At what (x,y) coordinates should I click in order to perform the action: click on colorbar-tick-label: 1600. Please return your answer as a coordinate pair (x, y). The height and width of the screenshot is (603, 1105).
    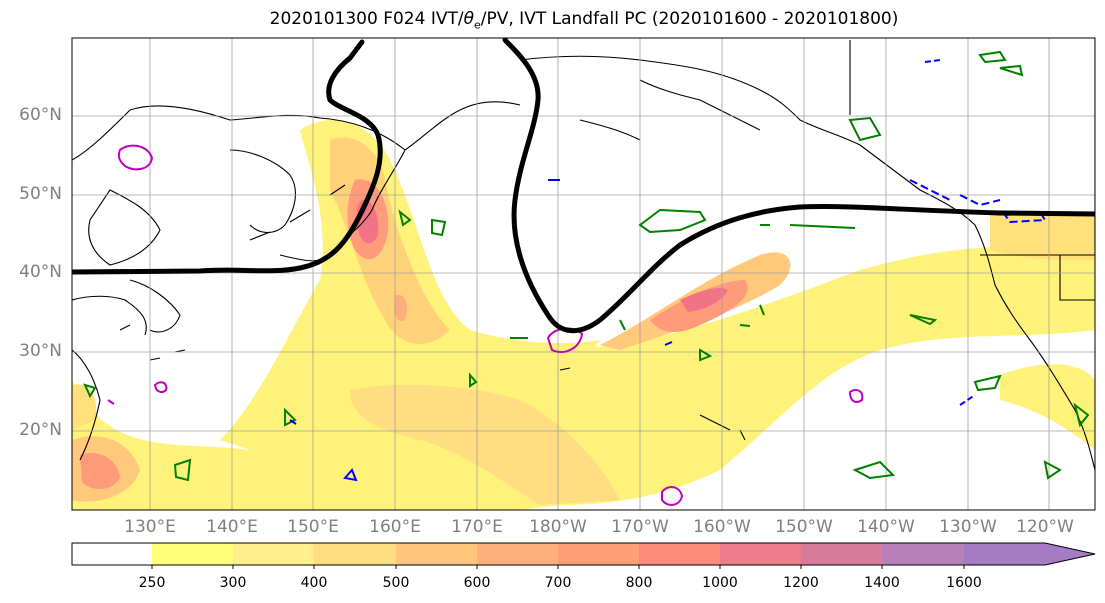
    Looking at the image, I should click on (964, 583).